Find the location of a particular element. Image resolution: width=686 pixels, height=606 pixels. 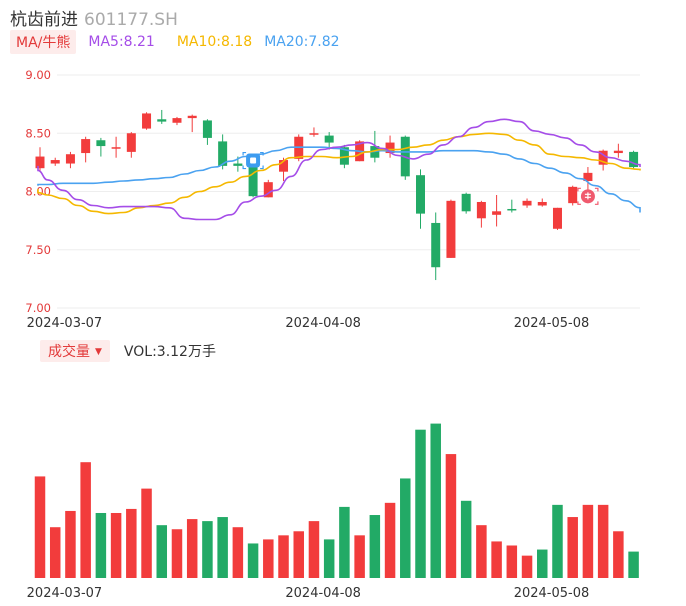

ma-legend: MA/牛熊 MA5:8.21 MA10:8.18 MA20:7.82 is located at coordinates (175, 42).